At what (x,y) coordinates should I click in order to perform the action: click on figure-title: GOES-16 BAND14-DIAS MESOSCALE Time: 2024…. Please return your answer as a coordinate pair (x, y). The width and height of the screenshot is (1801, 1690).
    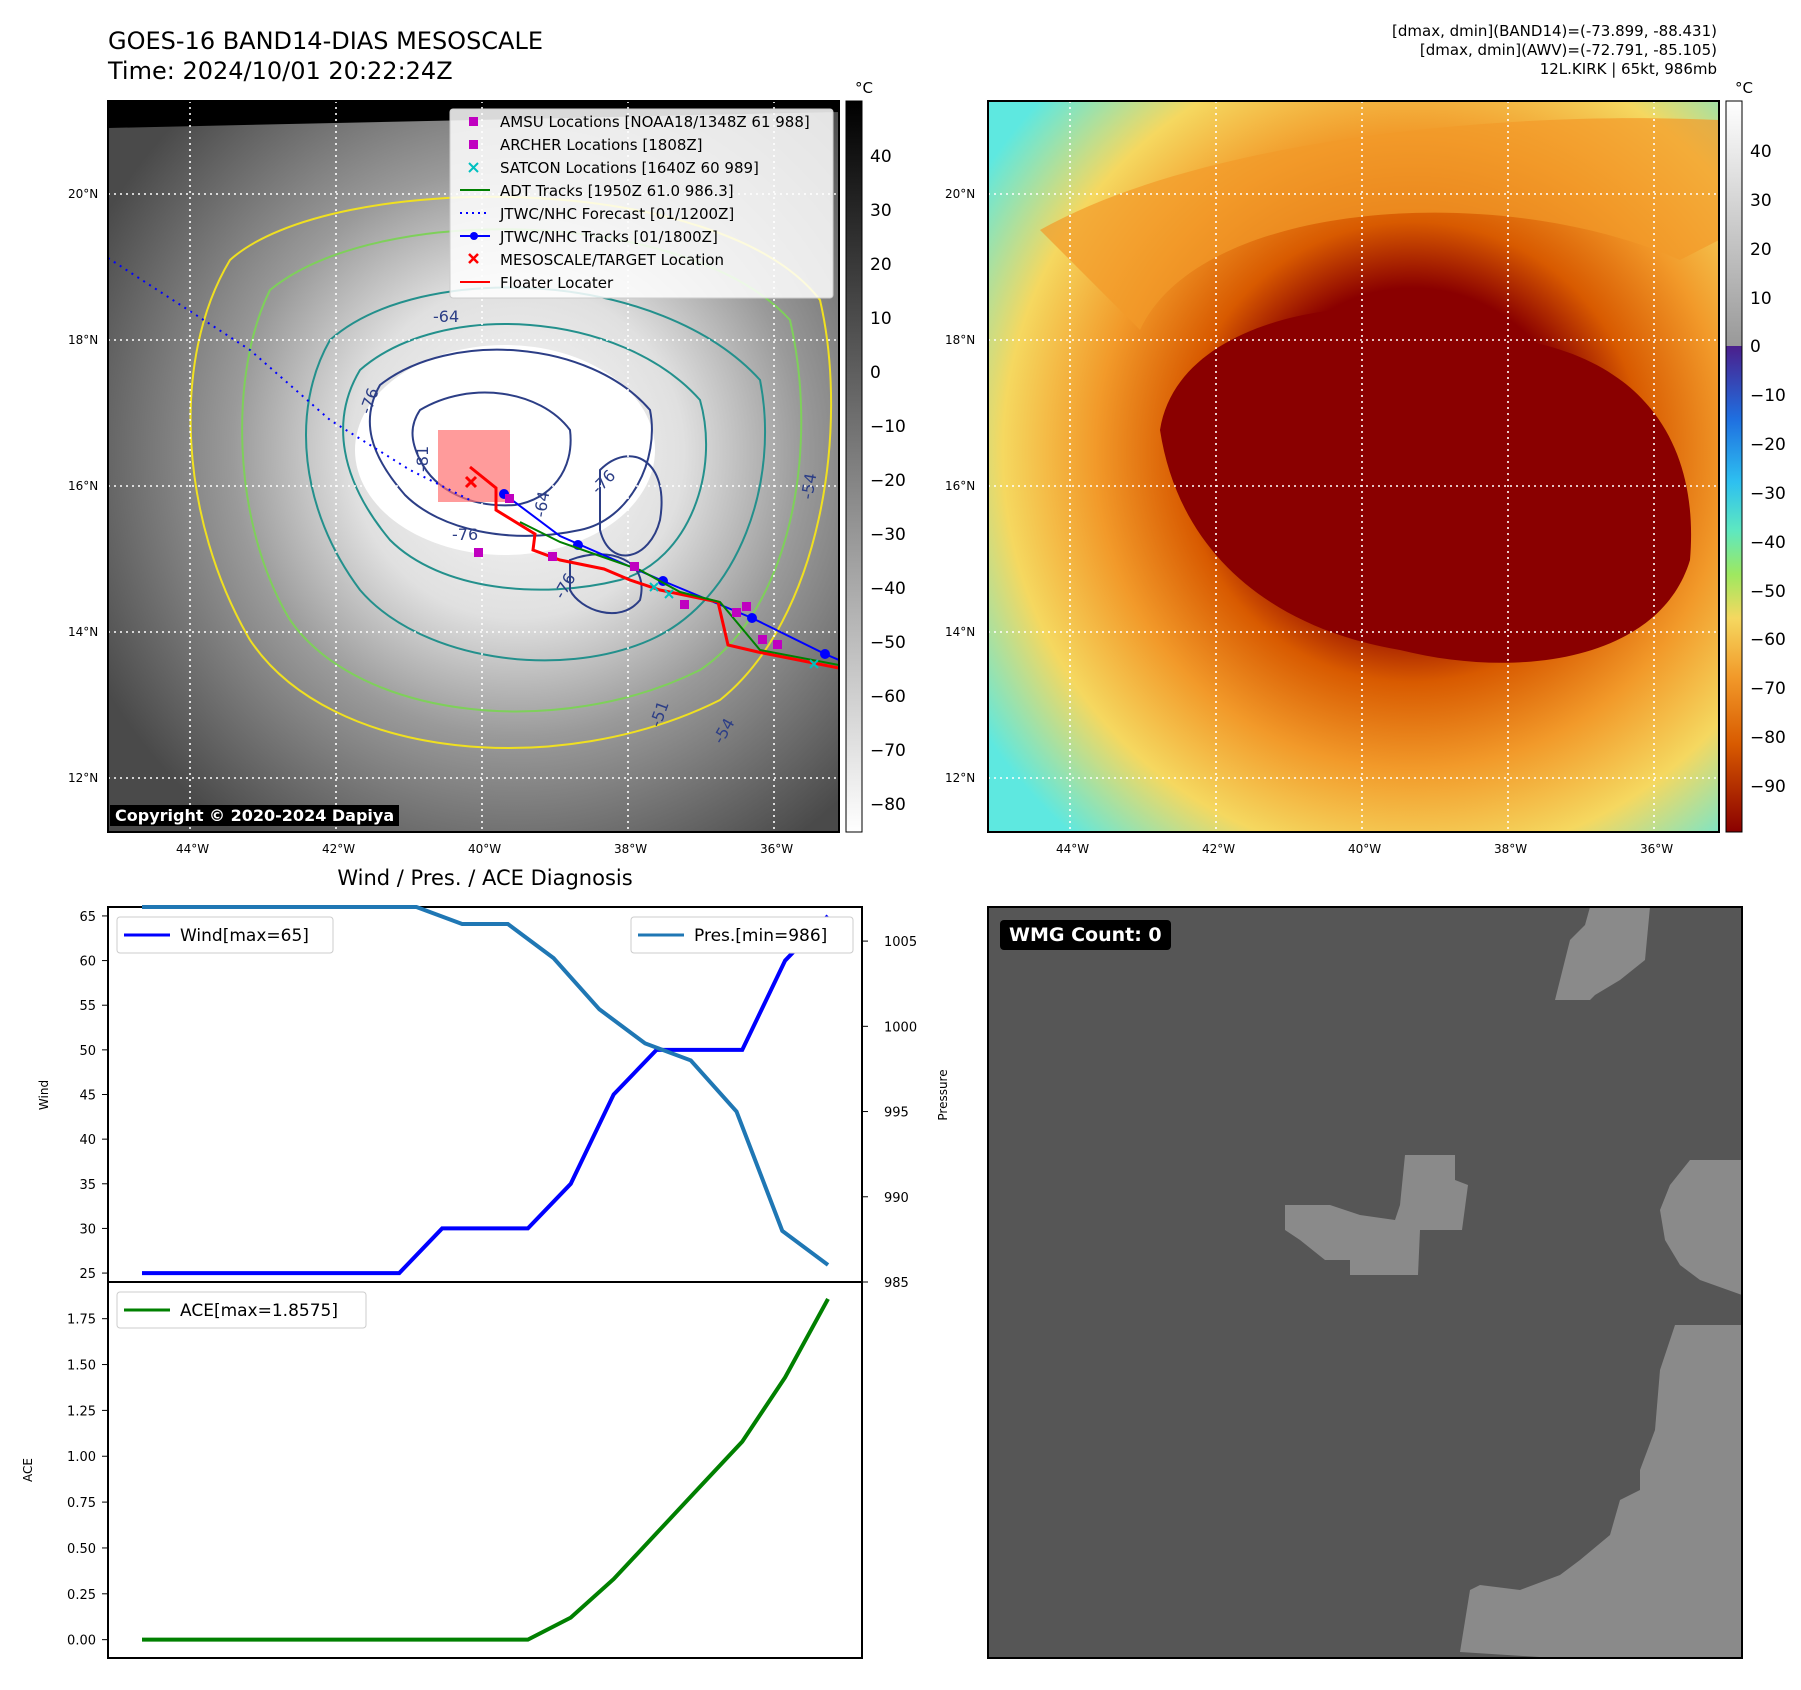
    Looking at the image, I should click on (325, 56).